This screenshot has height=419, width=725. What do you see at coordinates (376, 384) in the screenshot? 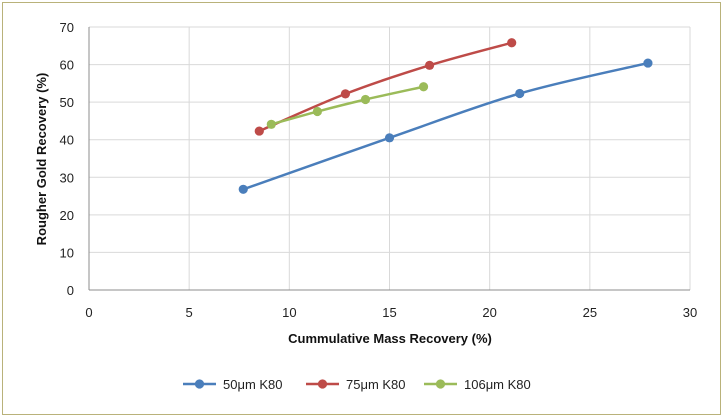
I see `legend-label: 75μm K80` at bounding box center [376, 384].